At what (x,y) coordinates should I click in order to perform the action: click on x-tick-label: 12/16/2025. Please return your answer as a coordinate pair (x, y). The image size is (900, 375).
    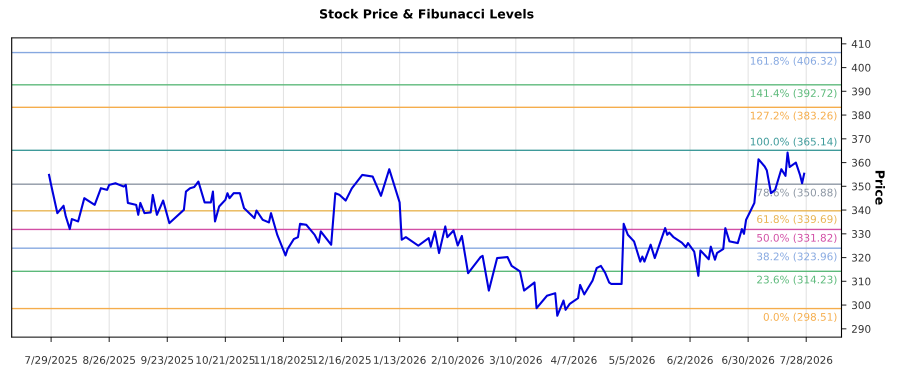
    Looking at the image, I should click on (341, 360).